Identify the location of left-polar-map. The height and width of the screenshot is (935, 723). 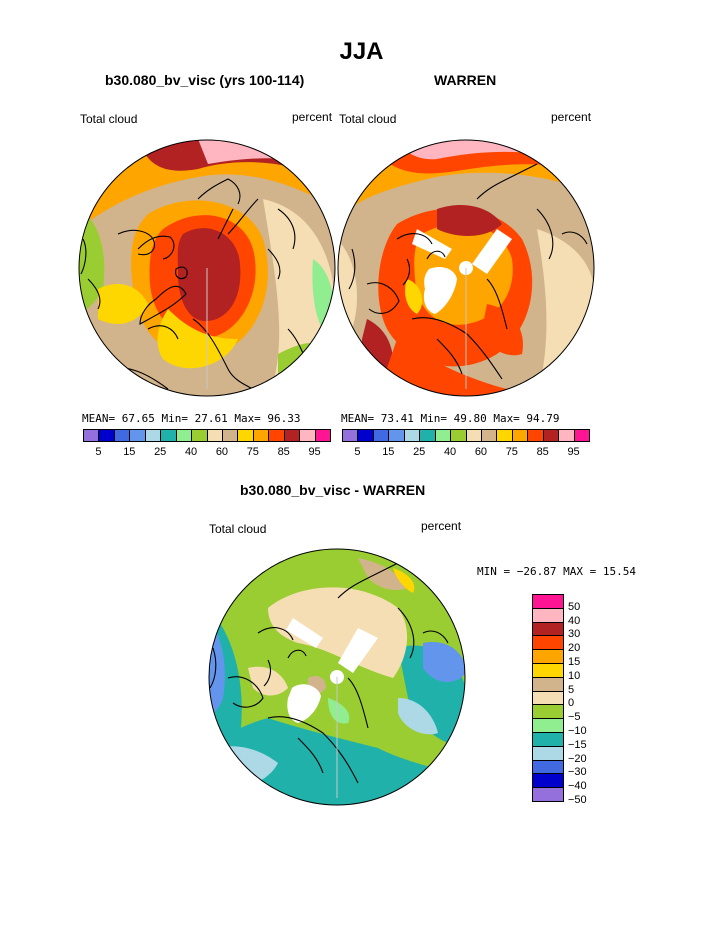
(207, 268).